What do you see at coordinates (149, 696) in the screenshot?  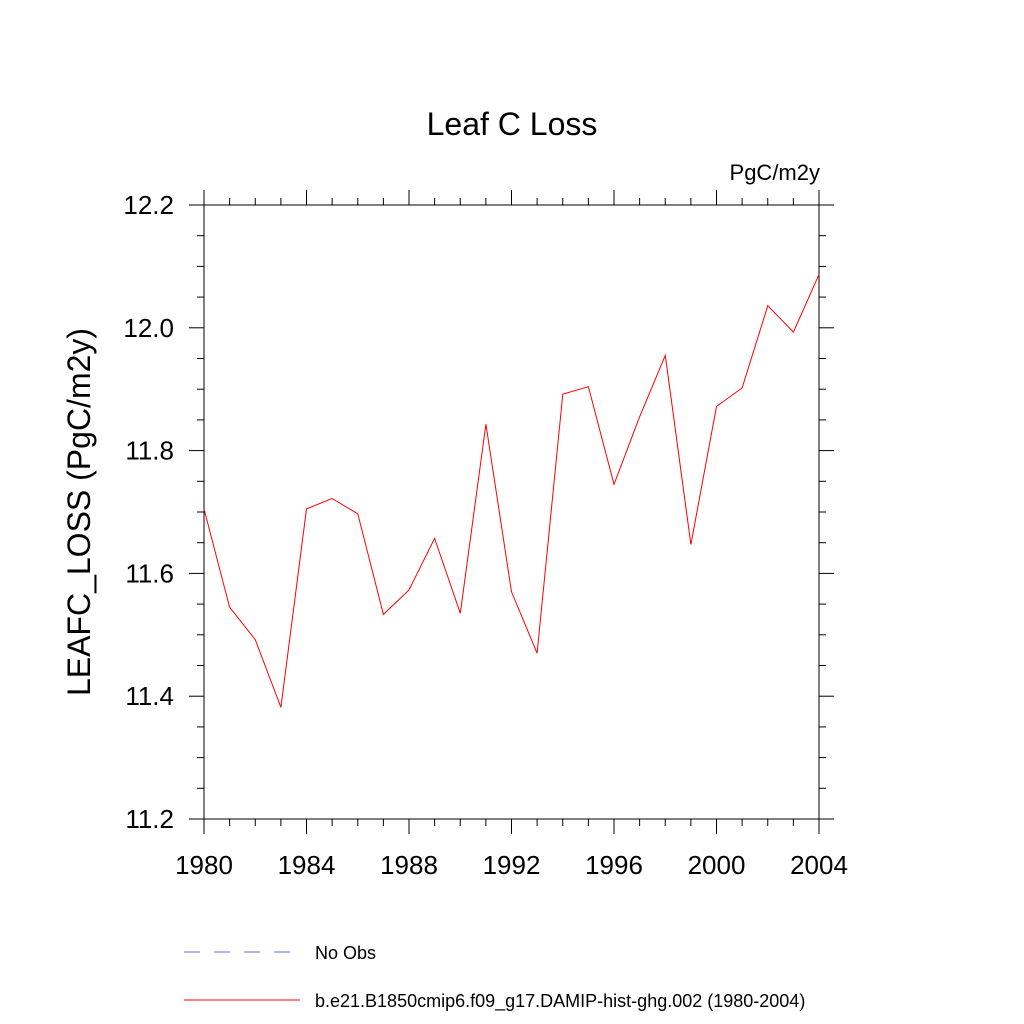 I see `y-tick-label: 11.4` at bounding box center [149, 696].